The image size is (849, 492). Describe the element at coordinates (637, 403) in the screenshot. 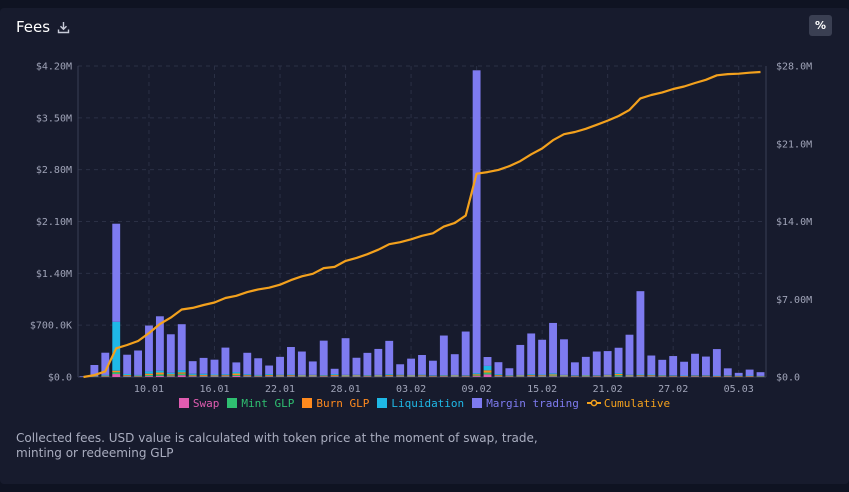

I see `legend-label: Cumulative` at that location.